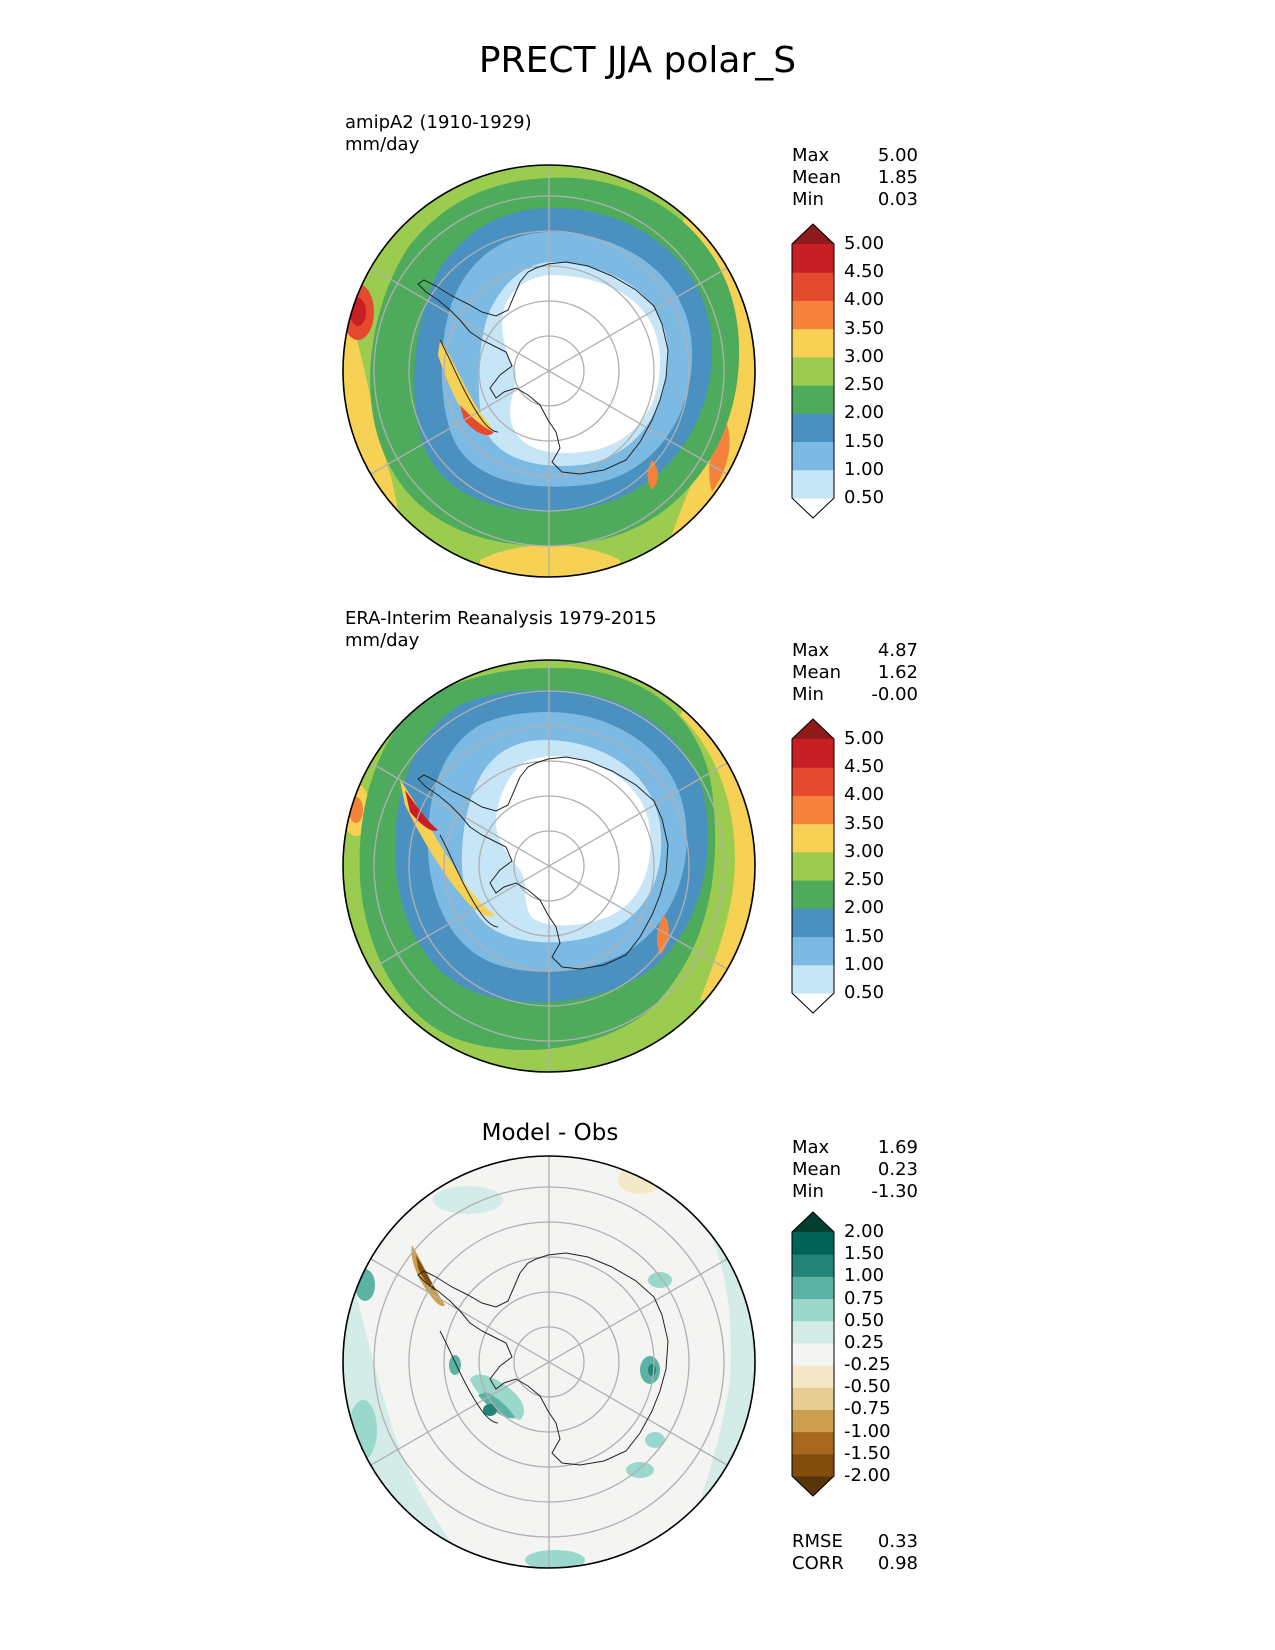  I want to click on panel2-case-name: ERA-Interim Reanalysis 1979-2015, so click(501, 618).